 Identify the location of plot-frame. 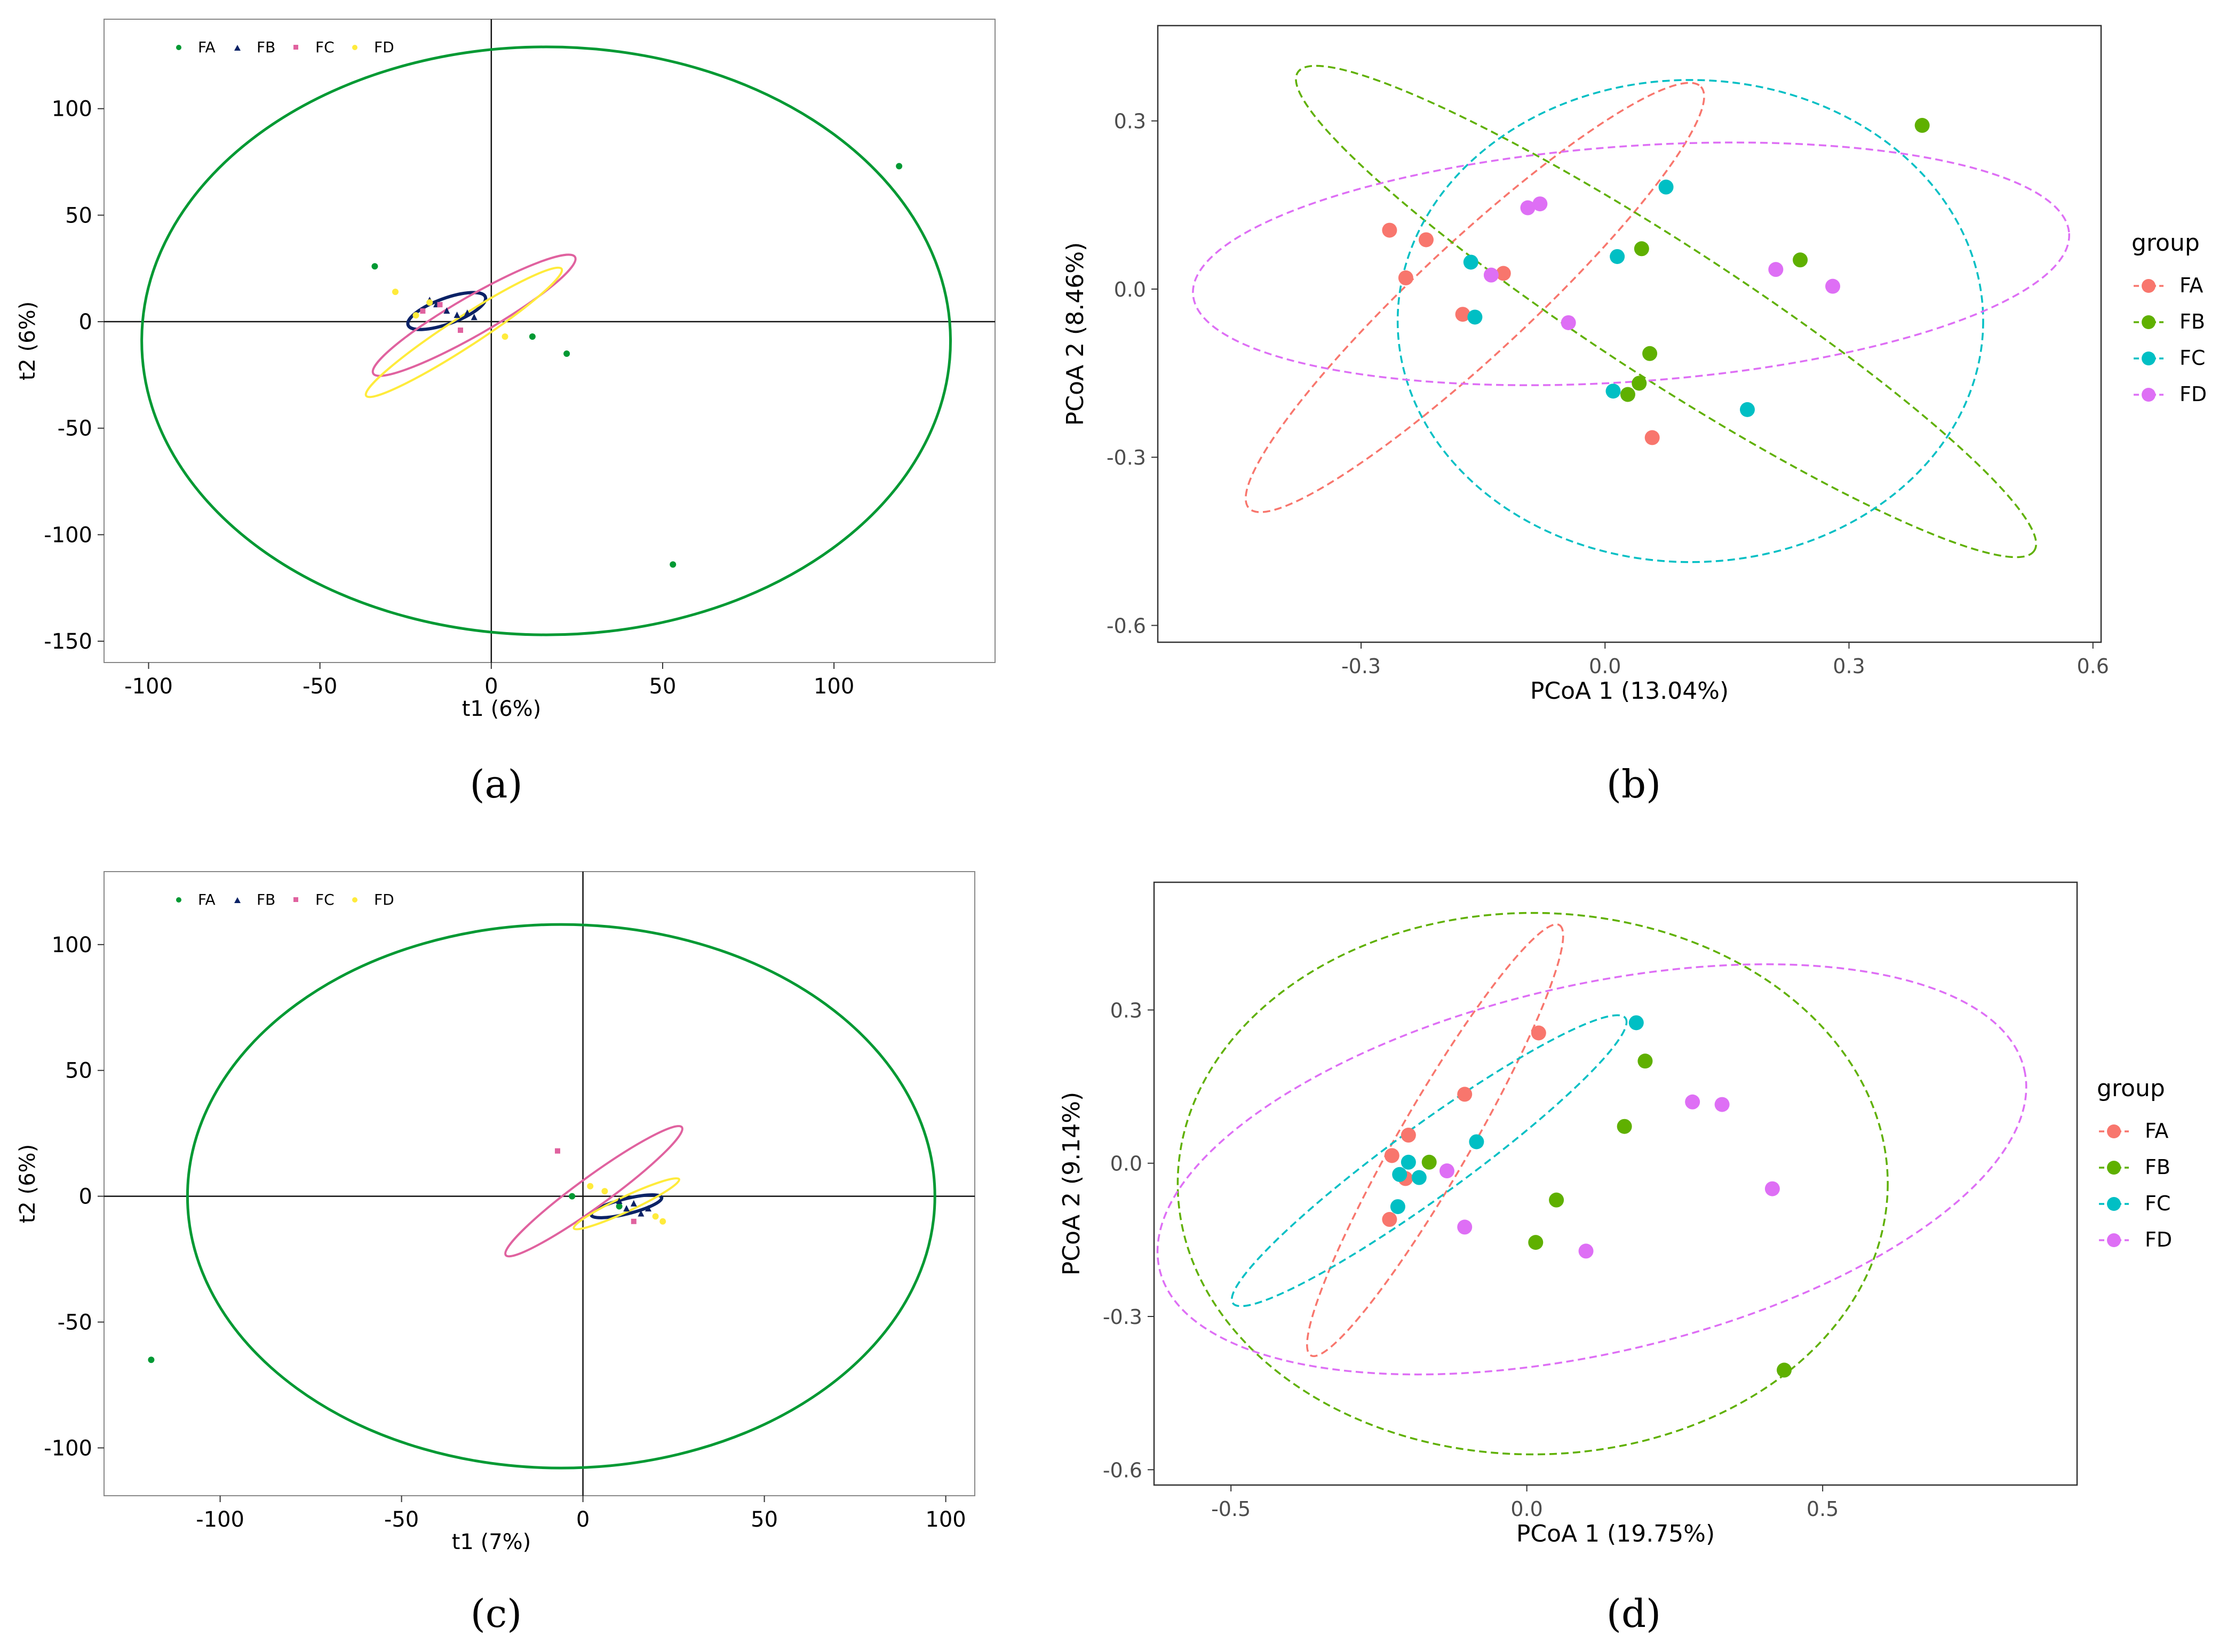
(539, 1183).